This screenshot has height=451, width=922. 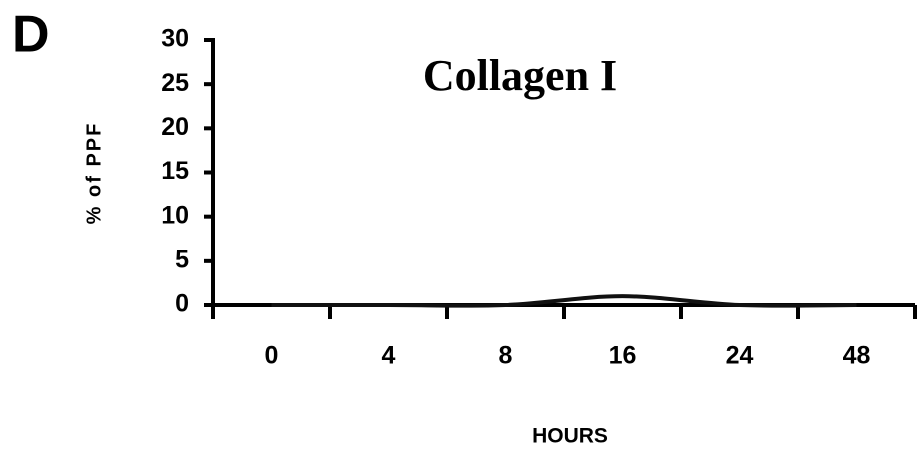 What do you see at coordinates (623, 356) in the screenshot?
I see `x-tick-label: 16` at bounding box center [623, 356].